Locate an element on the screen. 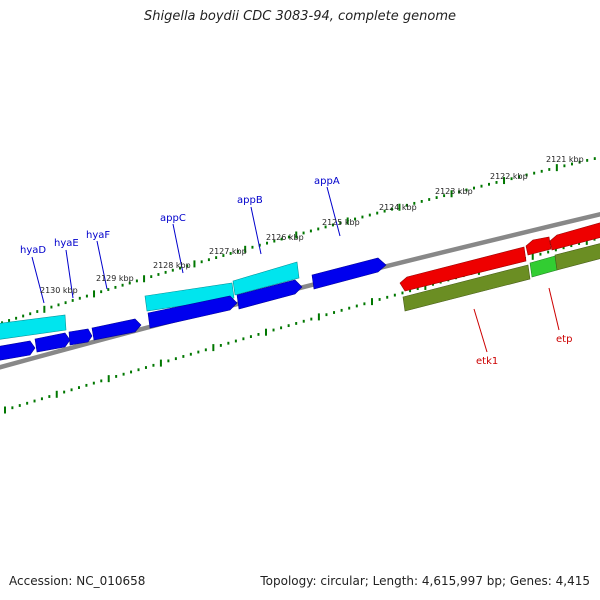 The height and width of the screenshot is (600, 600). gene-feature-appb-body is located at coordinates (269, 294).